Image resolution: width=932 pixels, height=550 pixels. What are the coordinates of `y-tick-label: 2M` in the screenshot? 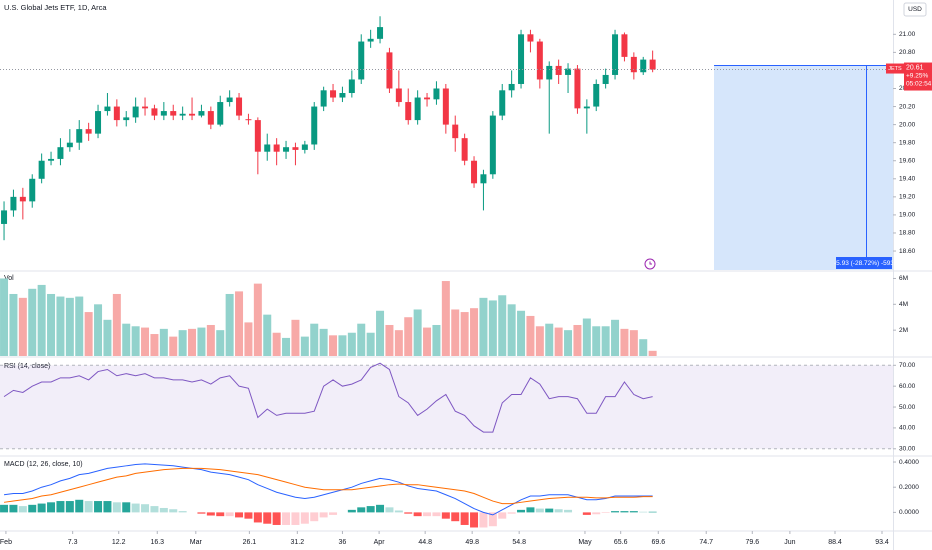 It's located at (903, 330).